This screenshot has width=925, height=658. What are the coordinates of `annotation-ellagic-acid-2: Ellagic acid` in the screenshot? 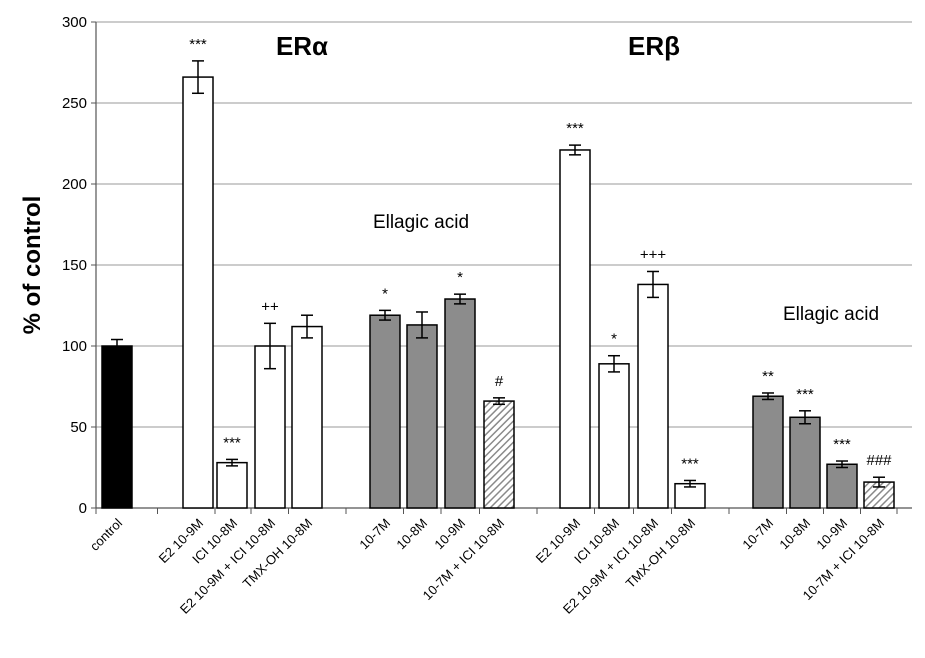 It's located at (831, 314).